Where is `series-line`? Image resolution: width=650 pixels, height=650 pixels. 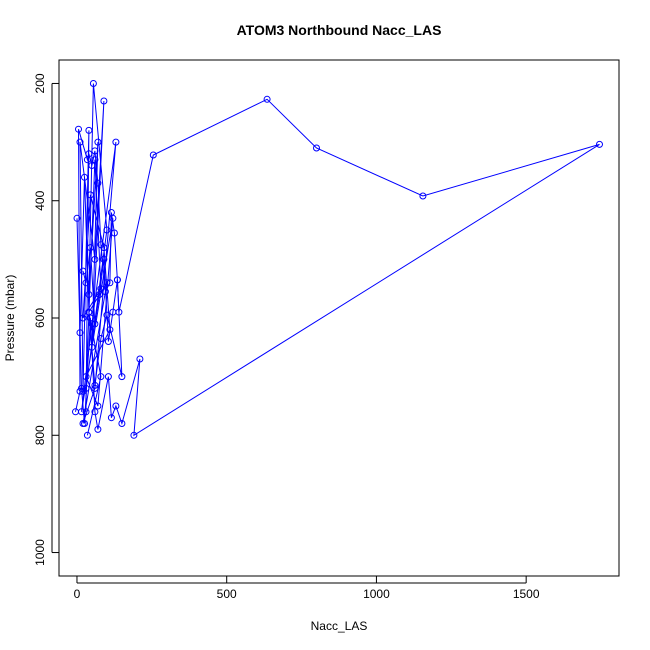 series-line is located at coordinates (101, 281).